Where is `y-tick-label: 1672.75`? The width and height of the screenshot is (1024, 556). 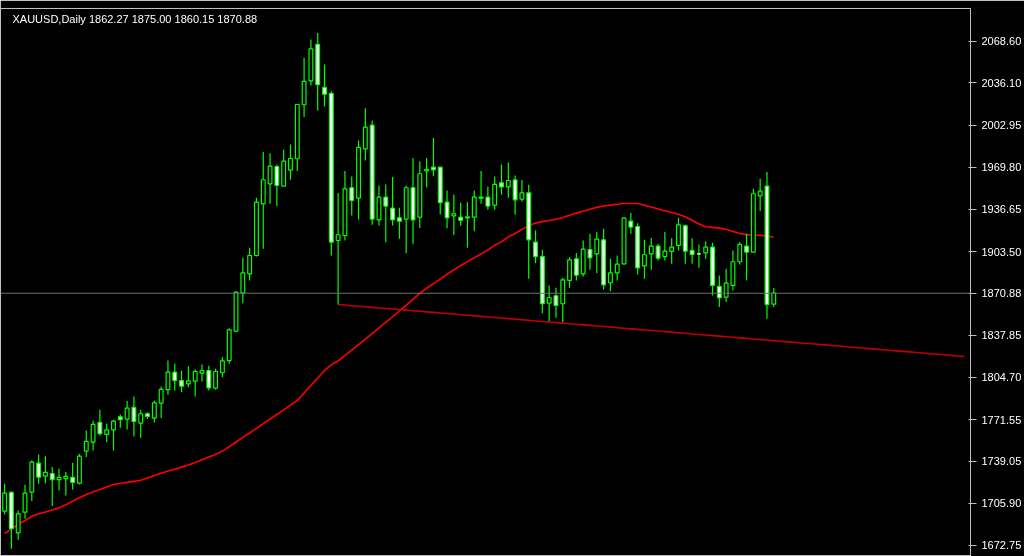 y-tick-label: 1672.75 is located at coordinates (1001, 545).